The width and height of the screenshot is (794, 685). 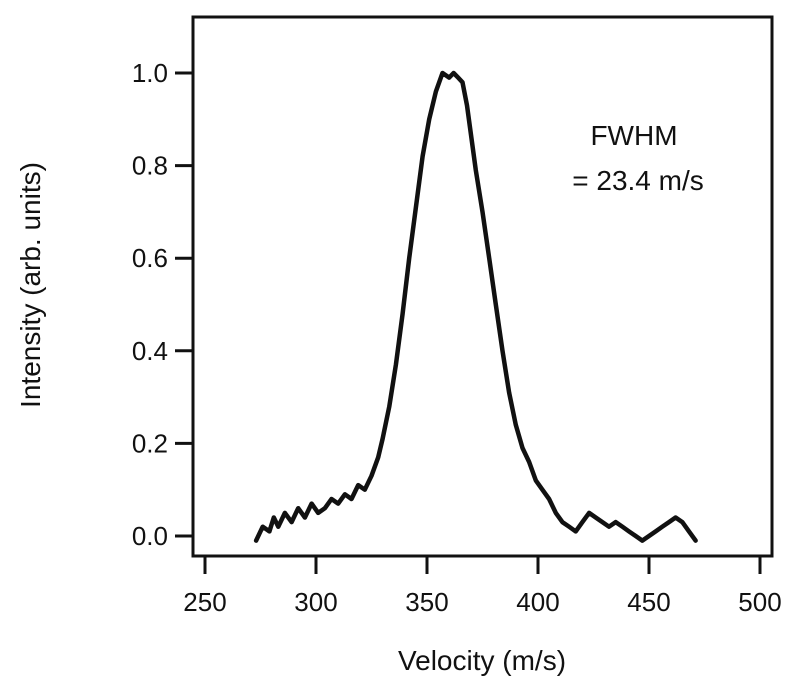 What do you see at coordinates (150, 351) in the screenshot?
I see `y-tick-label: 0.4` at bounding box center [150, 351].